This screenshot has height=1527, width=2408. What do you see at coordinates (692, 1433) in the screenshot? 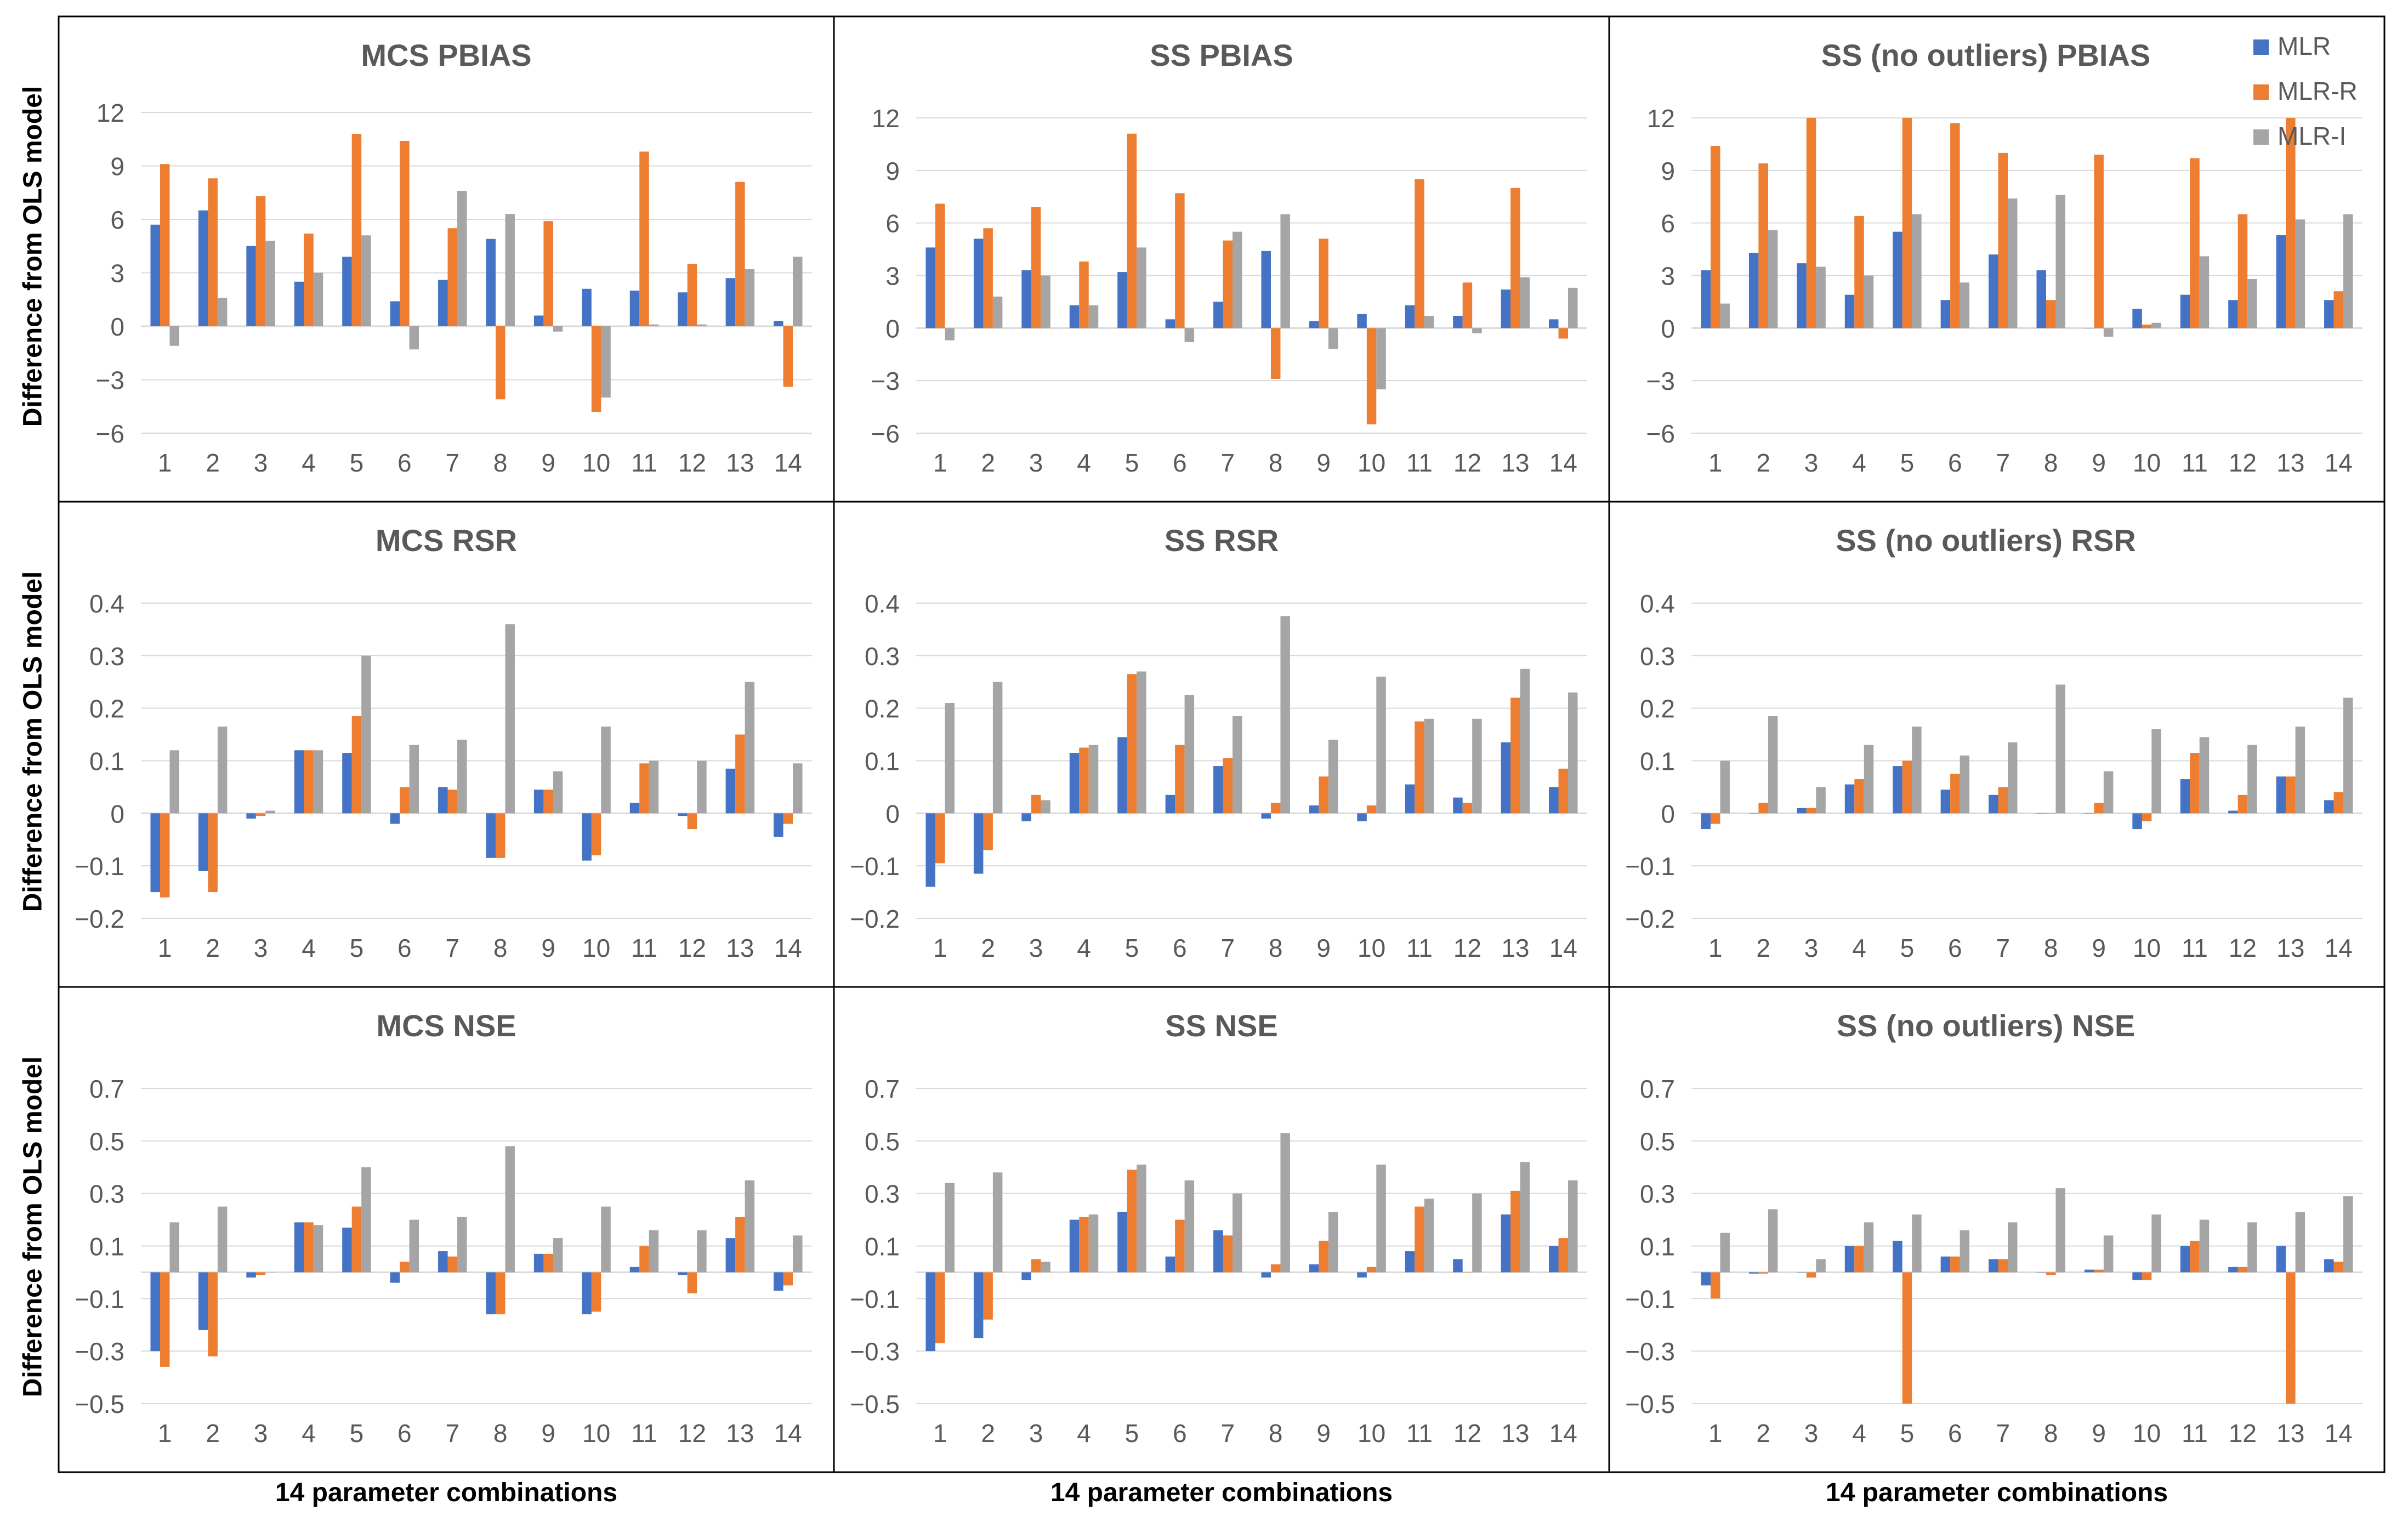
I see `chart-7-x-tick-label: 12` at bounding box center [692, 1433].